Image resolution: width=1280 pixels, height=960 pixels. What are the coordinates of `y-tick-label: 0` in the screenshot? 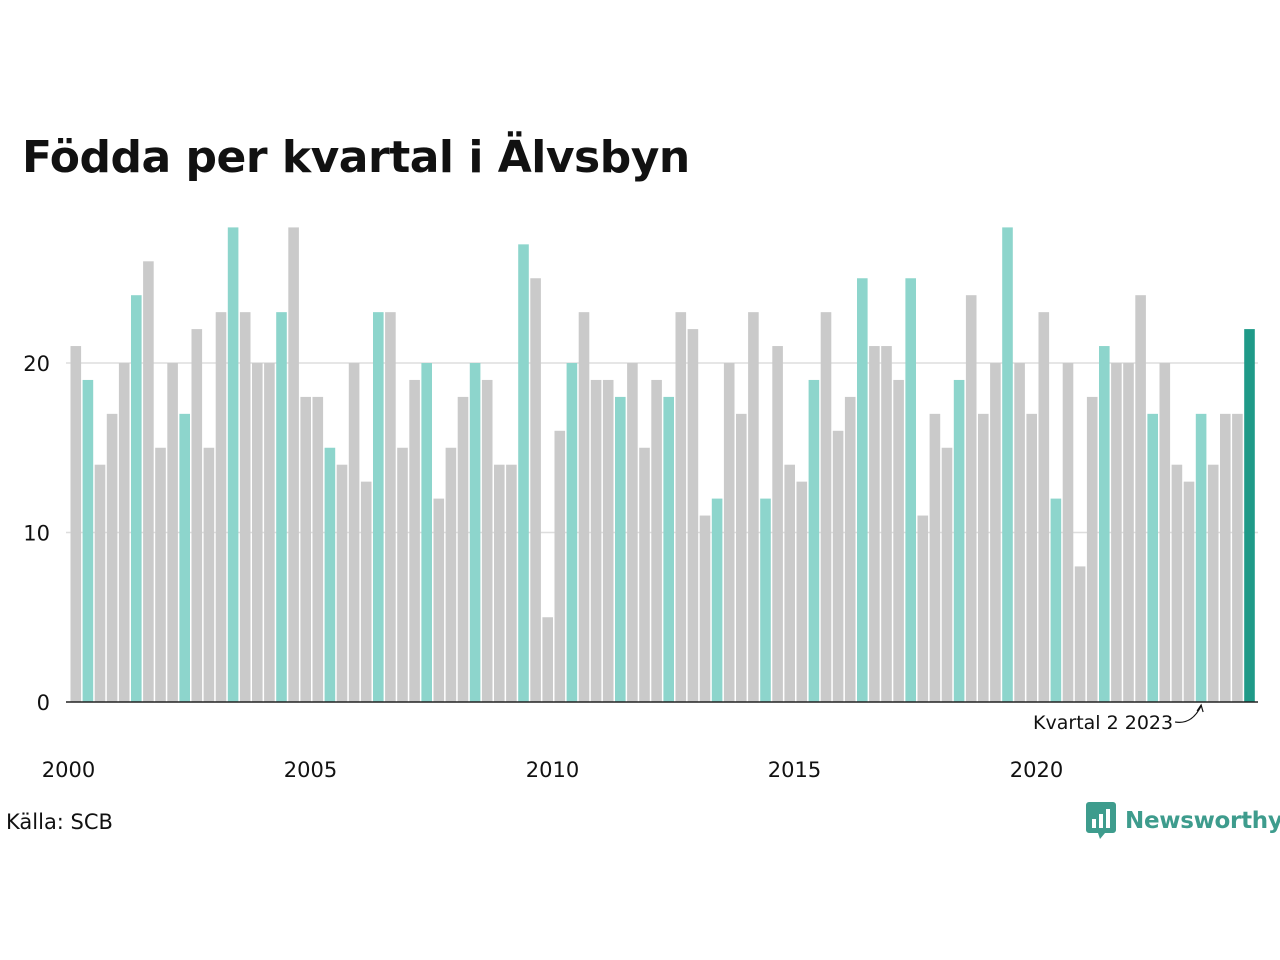 It's located at (43, 703).